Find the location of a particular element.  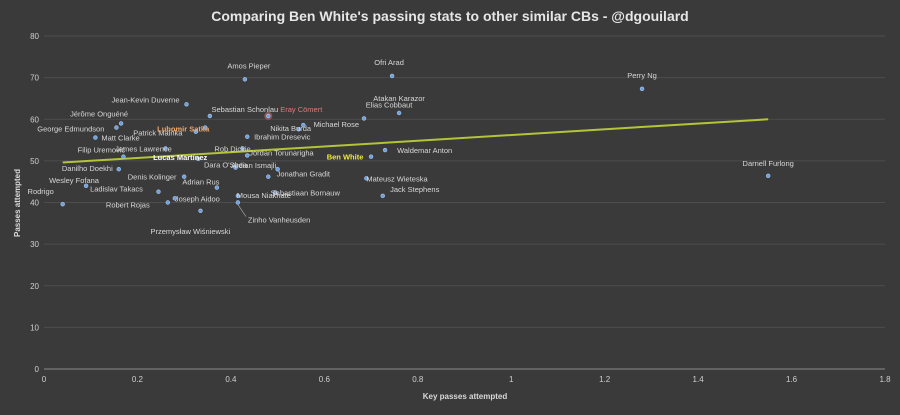

data-label: Jonathan Gradit is located at coordinates (304, 174).